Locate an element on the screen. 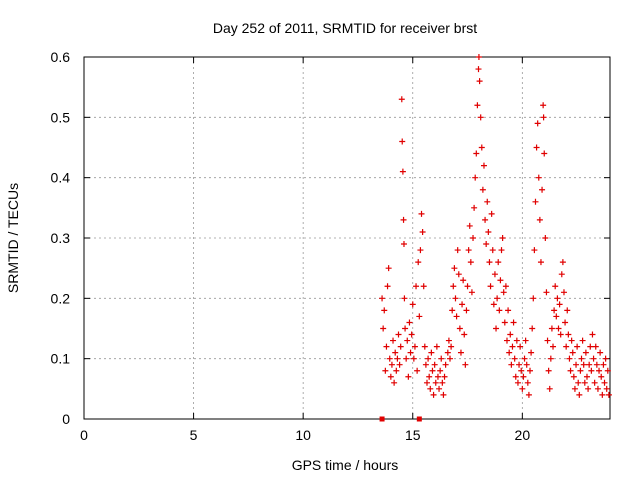  x-tick-label: 5 is located at coordinates (194, 435).